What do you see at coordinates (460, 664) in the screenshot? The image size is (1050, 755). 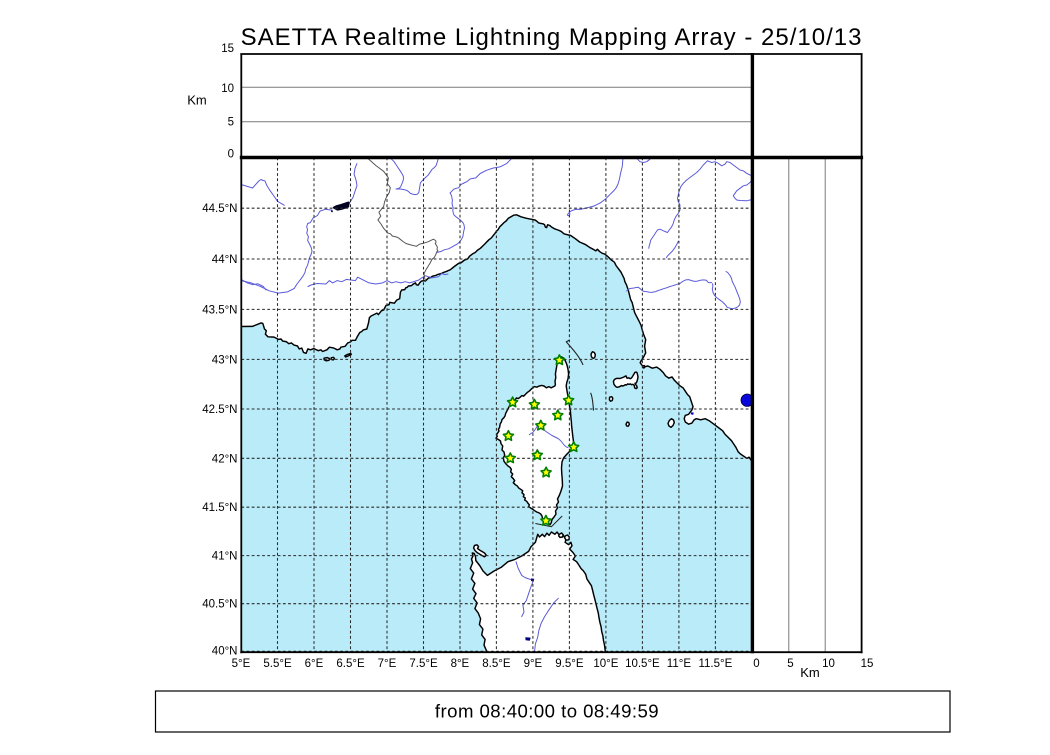 I see `svg-text: 8°E` at bounding box center [460, 664].